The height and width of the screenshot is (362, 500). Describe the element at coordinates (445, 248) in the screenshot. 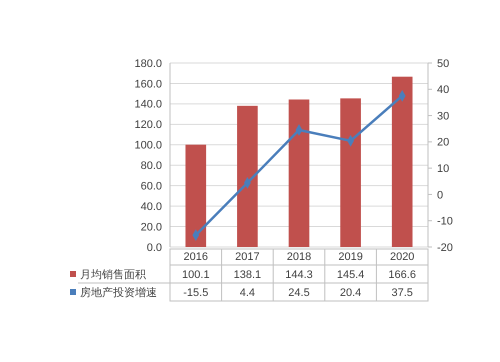

I see `y2-tick-label: -20` at that location.